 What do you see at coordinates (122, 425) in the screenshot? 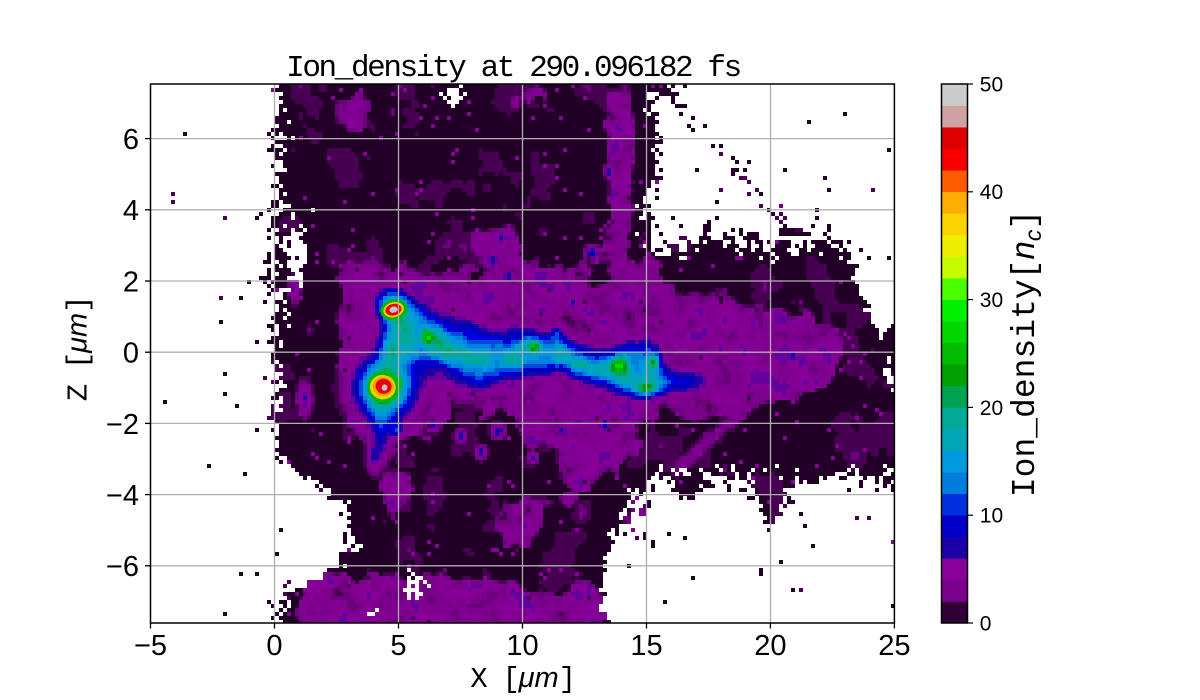
I see `svg-text: −2` at bounding box center [122, 425].